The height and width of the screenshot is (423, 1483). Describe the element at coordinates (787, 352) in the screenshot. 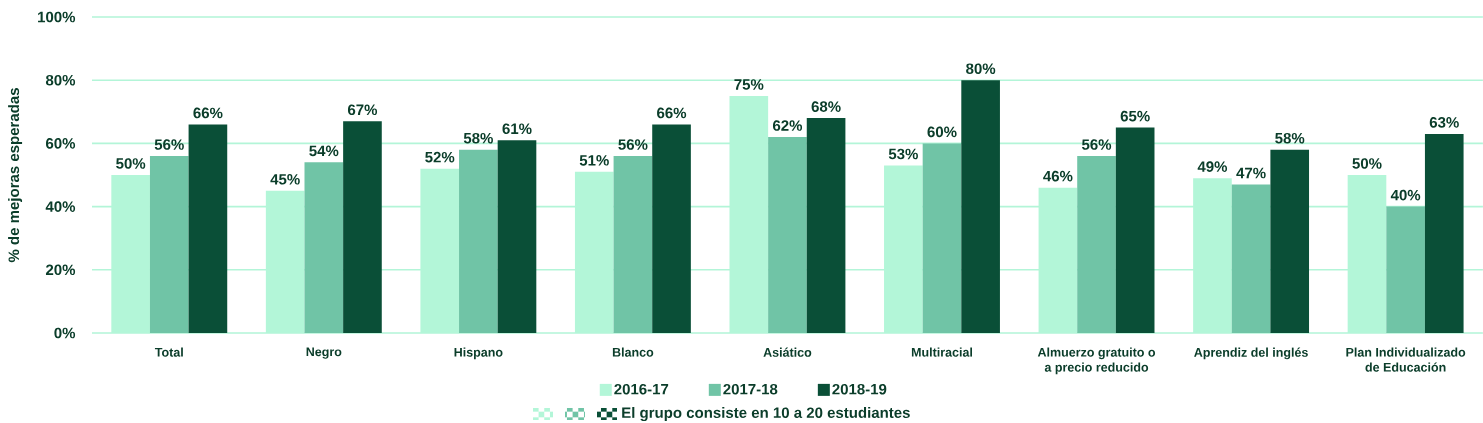

I see `x-tick-label: Asiático` at that location.